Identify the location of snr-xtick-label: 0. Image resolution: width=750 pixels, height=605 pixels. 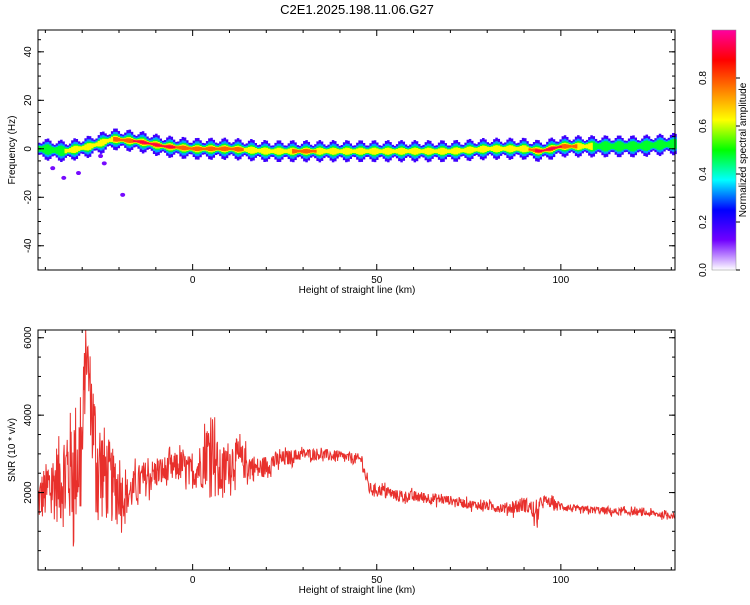
(193, 580).